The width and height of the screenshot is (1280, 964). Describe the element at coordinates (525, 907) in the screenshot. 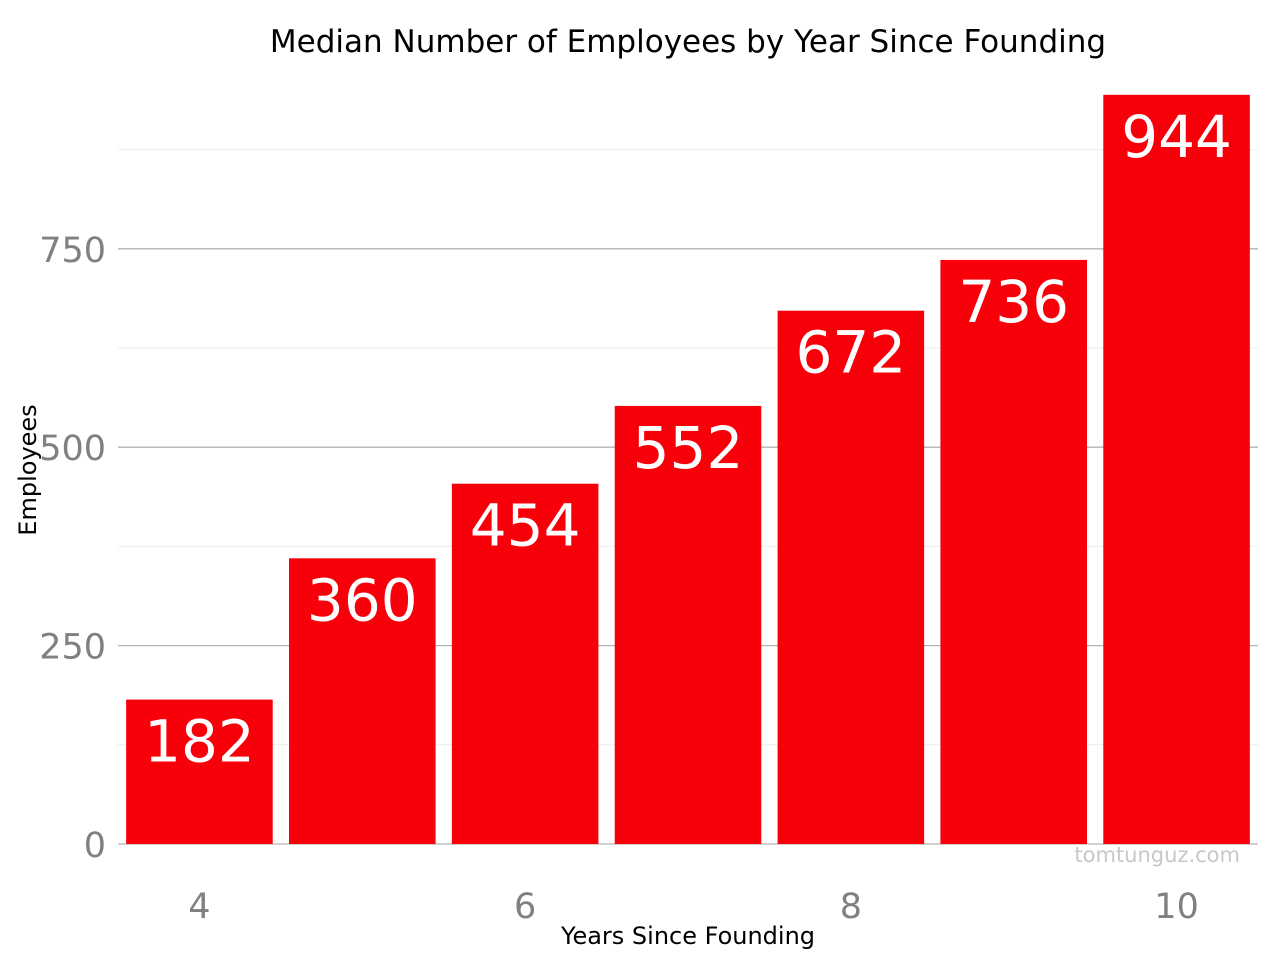

I see `x-tick-label: 6` at that location.